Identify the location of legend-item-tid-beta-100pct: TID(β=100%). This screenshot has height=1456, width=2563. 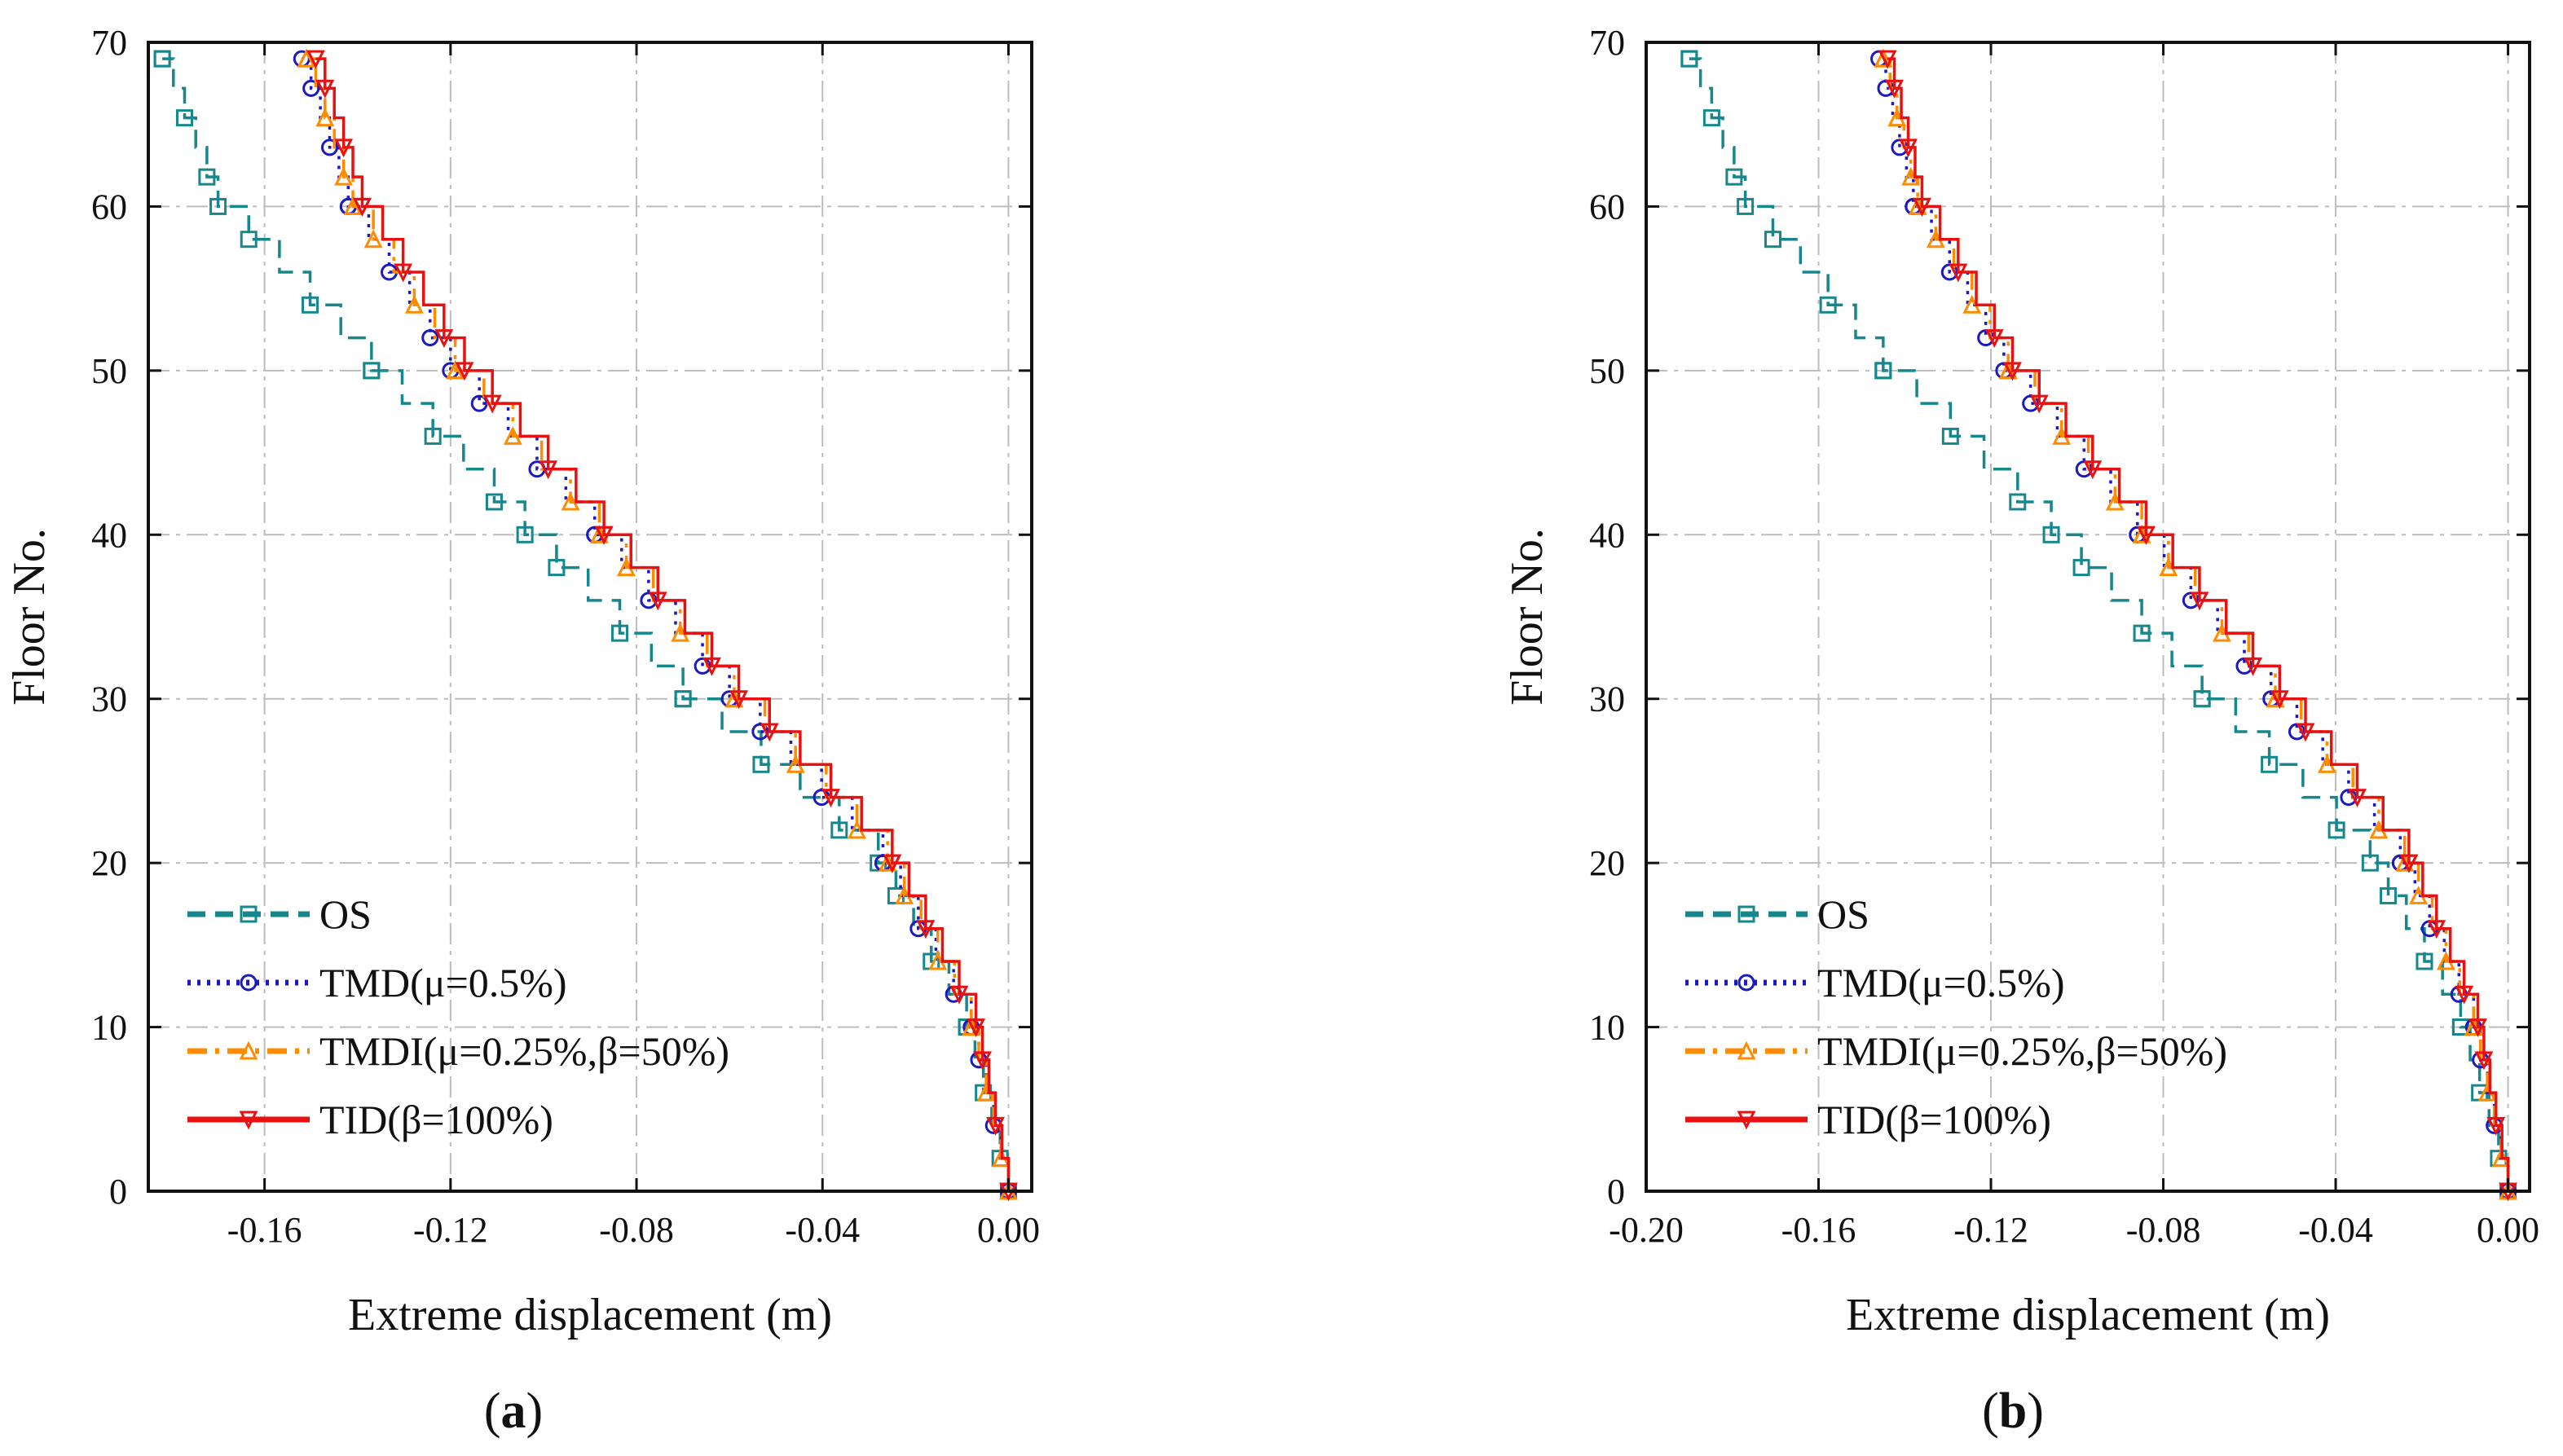
(370, 1120).